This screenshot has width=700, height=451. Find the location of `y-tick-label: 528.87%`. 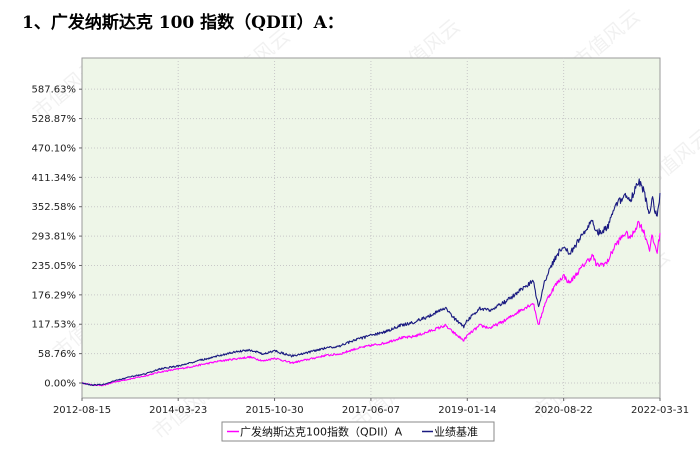

y-tick-label: 528.87% is located at coordinates (54, 119).